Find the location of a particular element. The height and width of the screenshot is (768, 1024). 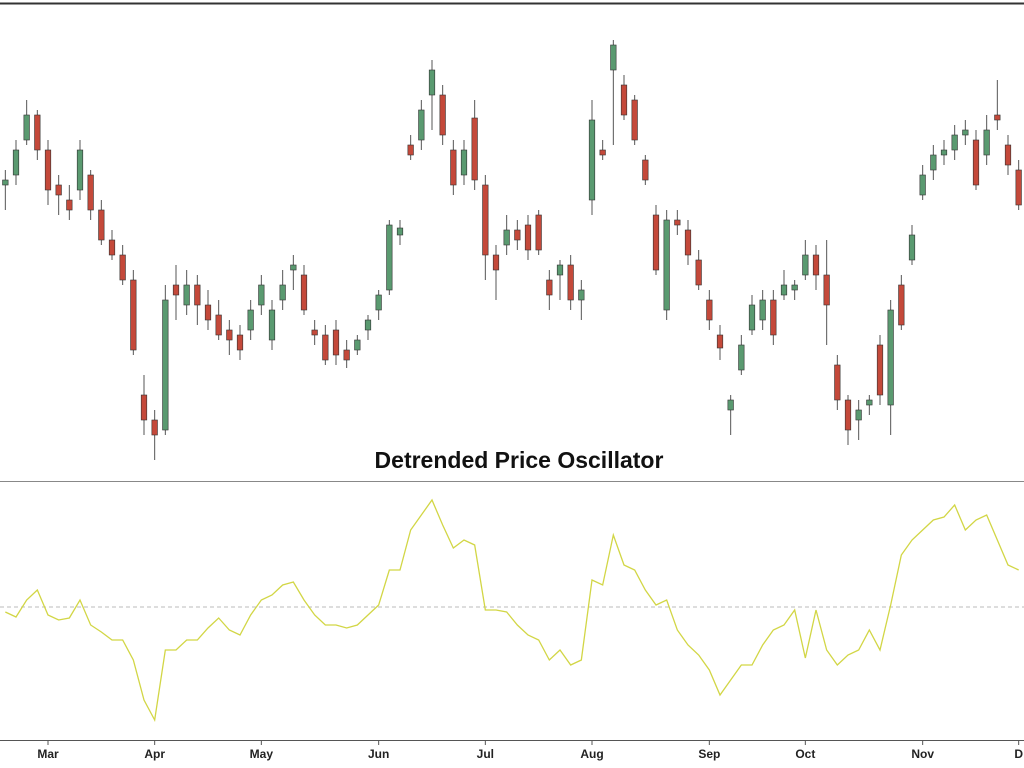

x-tick-label: D is located at coordinates (1018, 754).